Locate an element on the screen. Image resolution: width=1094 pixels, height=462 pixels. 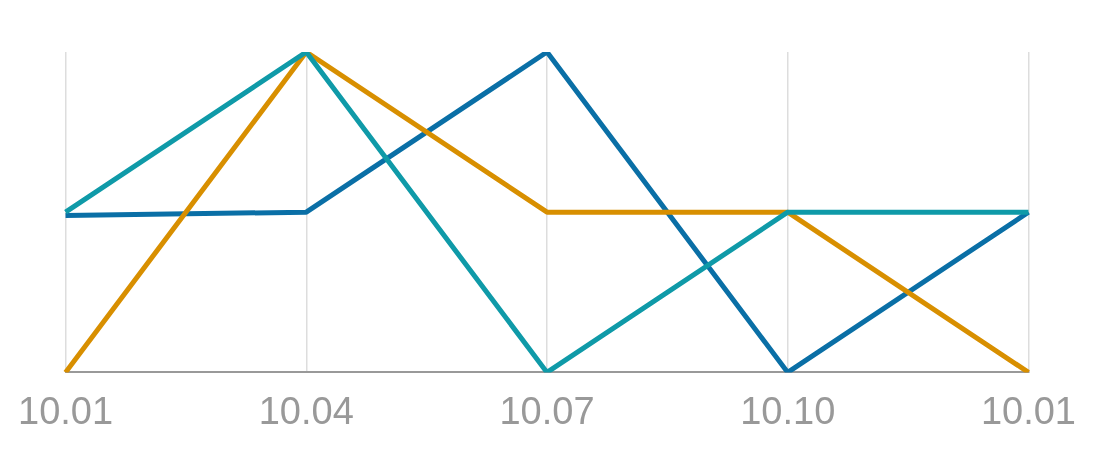
x-tick-label: 10.07 is located at coordinates (547, 410).